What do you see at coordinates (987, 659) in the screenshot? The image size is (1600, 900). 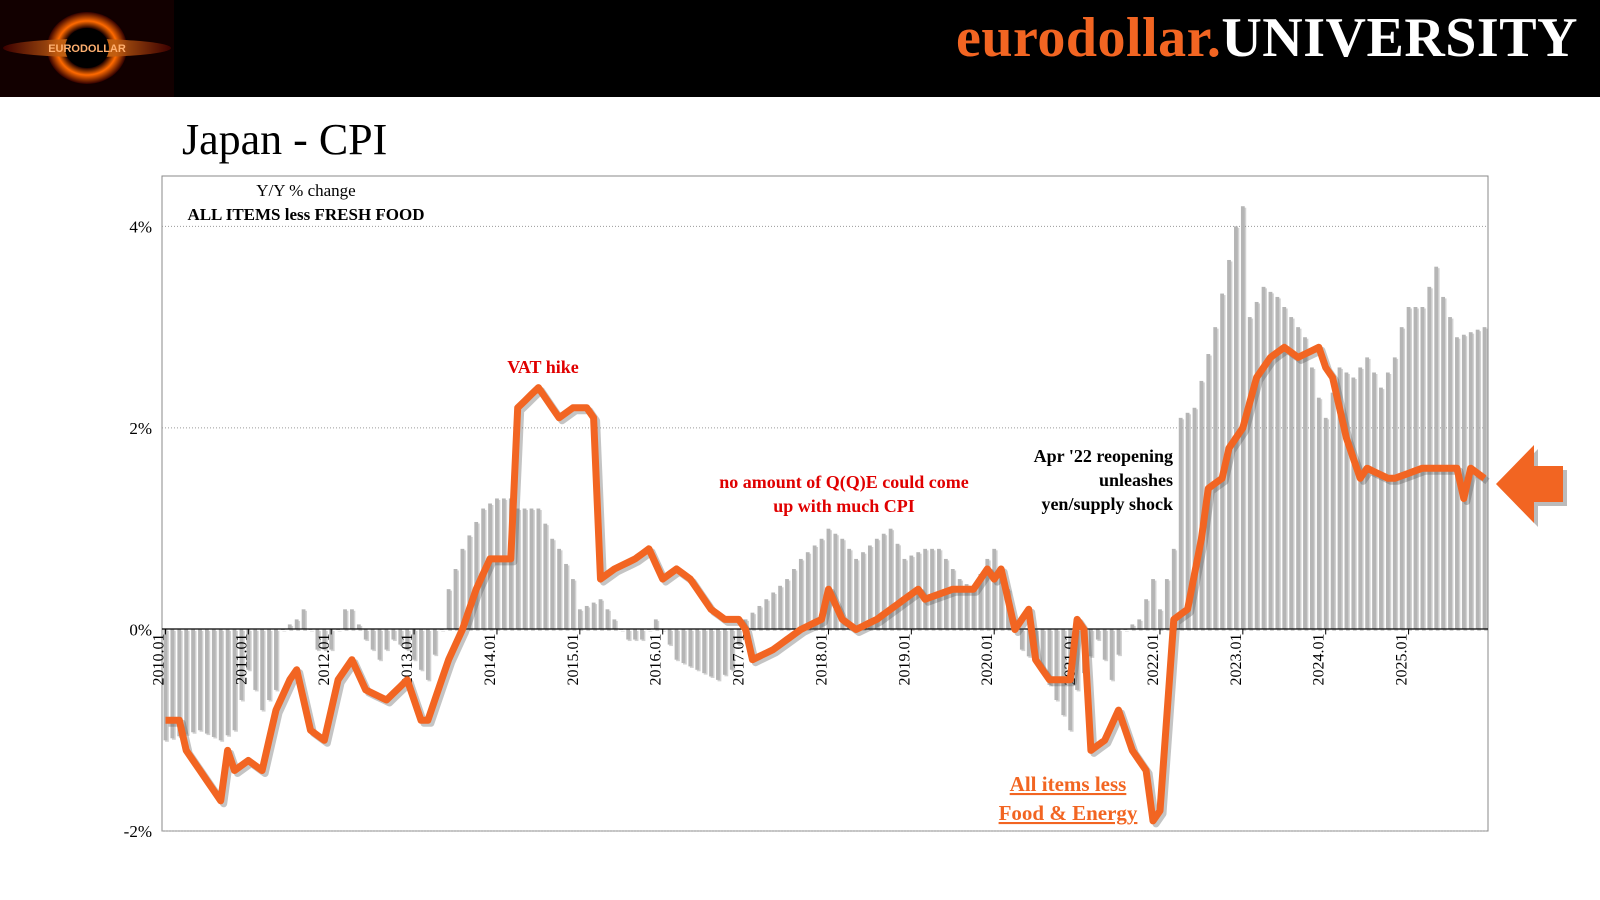 I see `x-tick-label: 2020.01` at bounding box center [987, 659].